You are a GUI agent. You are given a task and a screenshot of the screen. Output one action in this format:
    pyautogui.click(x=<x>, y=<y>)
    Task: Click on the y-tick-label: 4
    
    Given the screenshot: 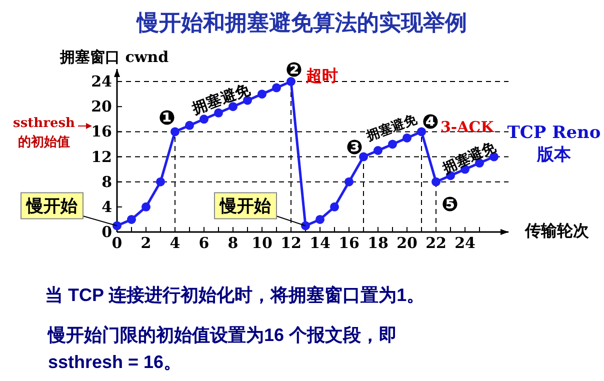 What is the action you would take?
    pyautogui.click(x=107, y=207)
    